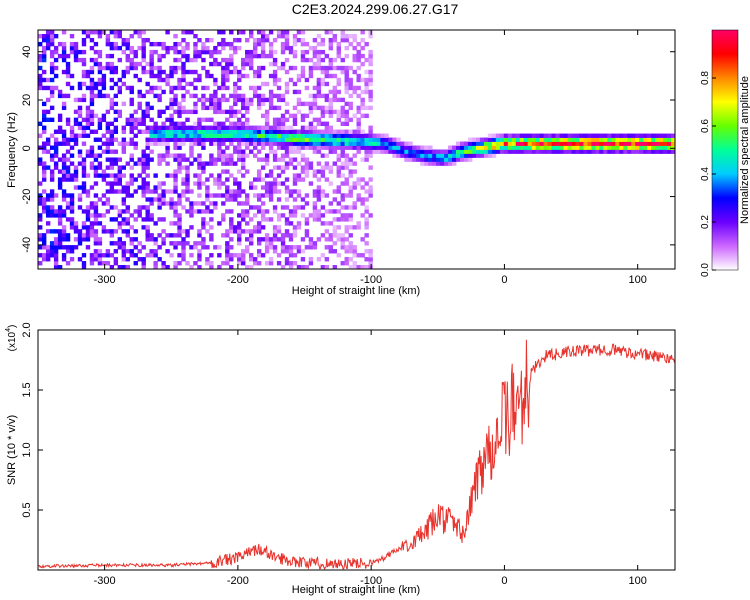 This screenshot has height=600, width=750. What do you see at coordinates (238, 581) in the screenshot?
I see `snr-xtick-label: -200` at bounding box center [238, 581].